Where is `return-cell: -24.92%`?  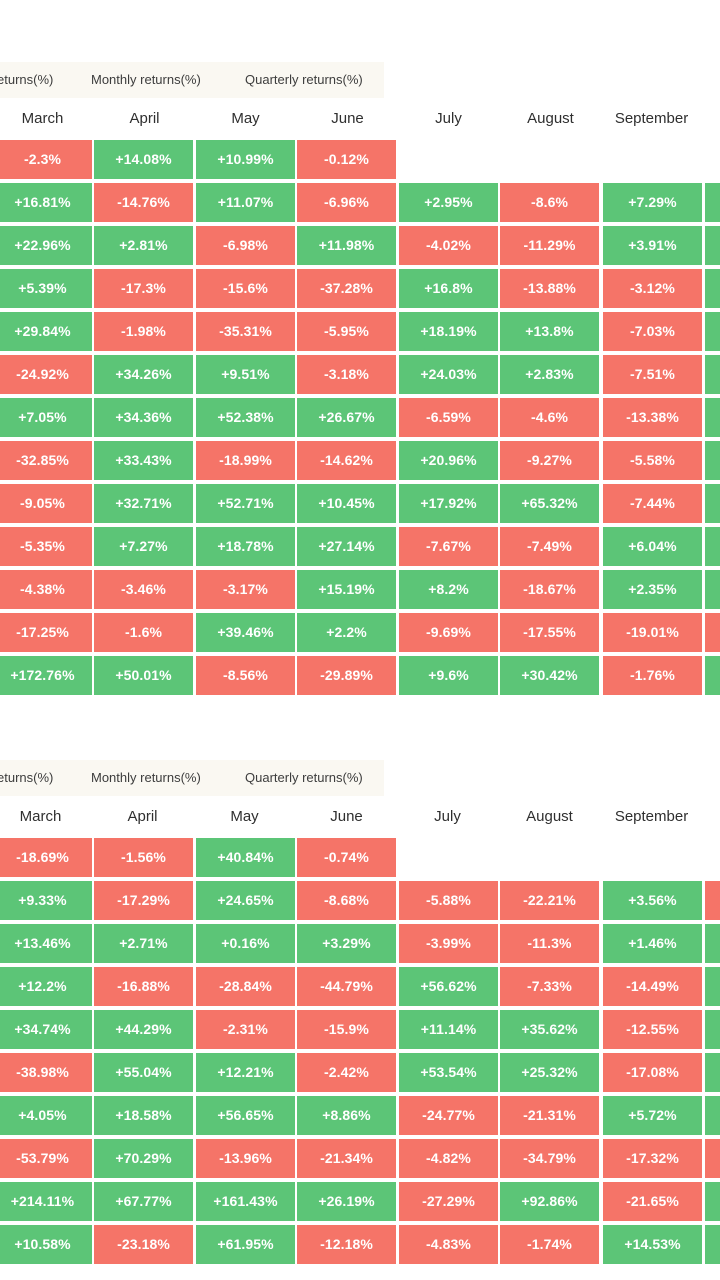
return-cell: -24.92% is located at coordinates (46, 374).